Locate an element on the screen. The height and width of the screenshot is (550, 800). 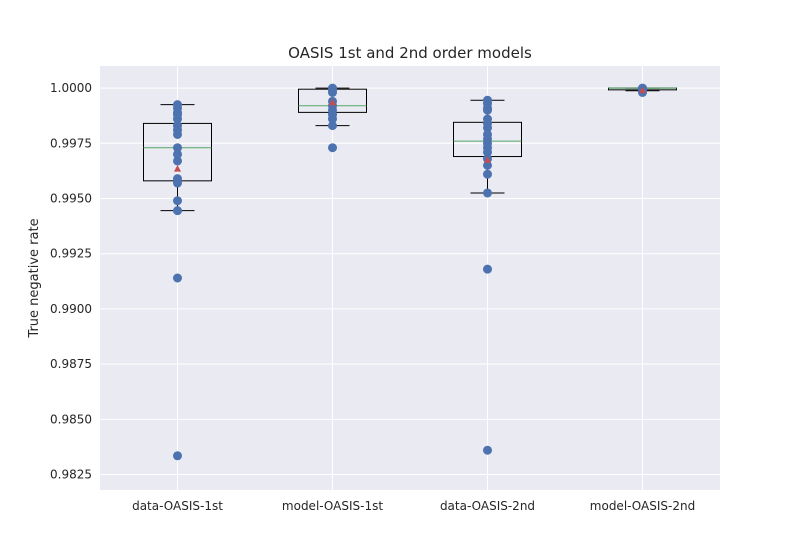
y-tick-label: 0.9975 is located at coordinates (71, 143).